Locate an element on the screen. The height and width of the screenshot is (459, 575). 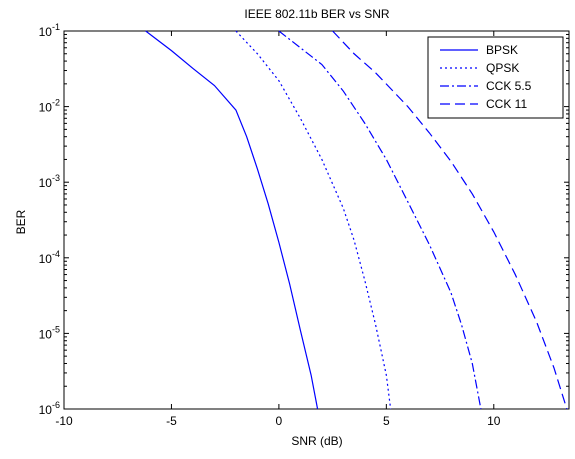
y-tick-exponent: -6 is located at coordinates (56, 405).